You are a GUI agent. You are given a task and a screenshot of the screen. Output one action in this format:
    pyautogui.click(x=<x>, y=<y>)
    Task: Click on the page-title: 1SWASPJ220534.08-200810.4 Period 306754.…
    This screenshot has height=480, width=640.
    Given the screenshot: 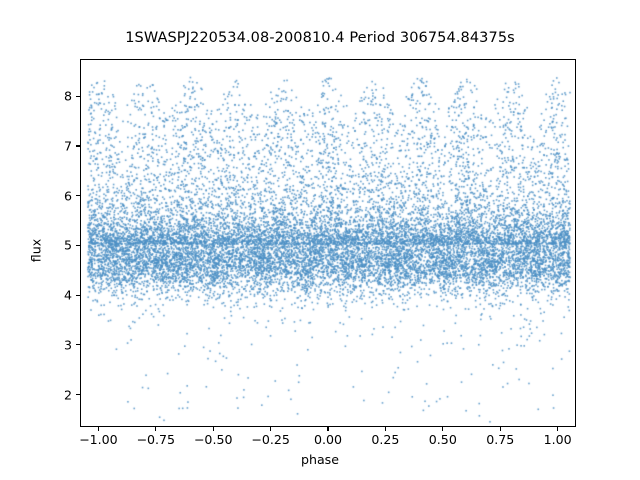 What is the action you would take?
    pyautogui.click(x=320, y=38)
    